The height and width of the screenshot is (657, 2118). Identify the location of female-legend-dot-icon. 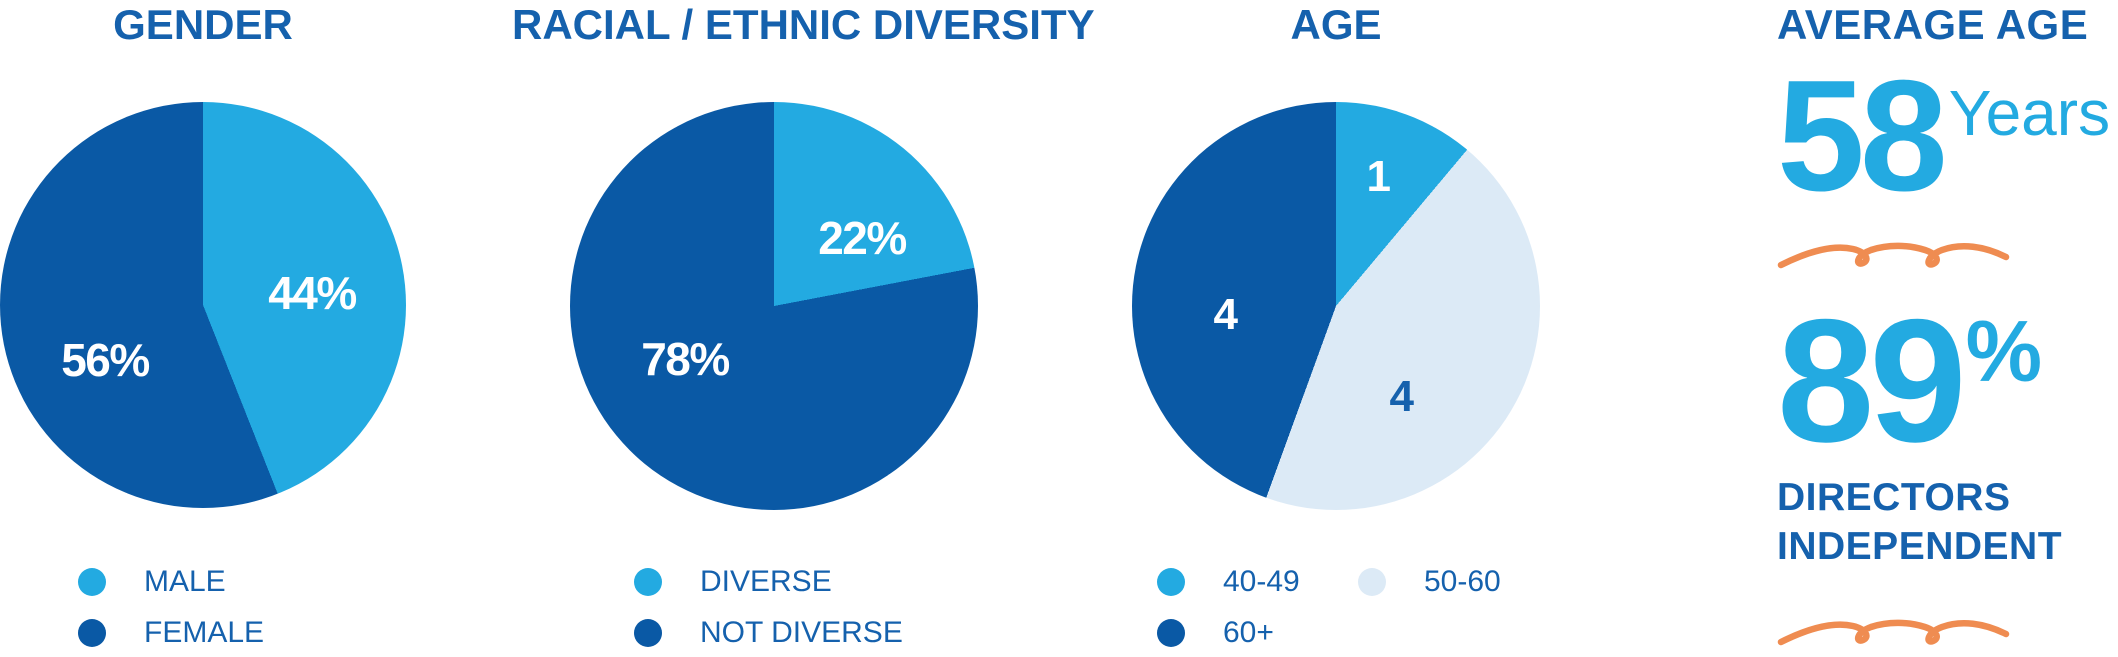
(92, 632).